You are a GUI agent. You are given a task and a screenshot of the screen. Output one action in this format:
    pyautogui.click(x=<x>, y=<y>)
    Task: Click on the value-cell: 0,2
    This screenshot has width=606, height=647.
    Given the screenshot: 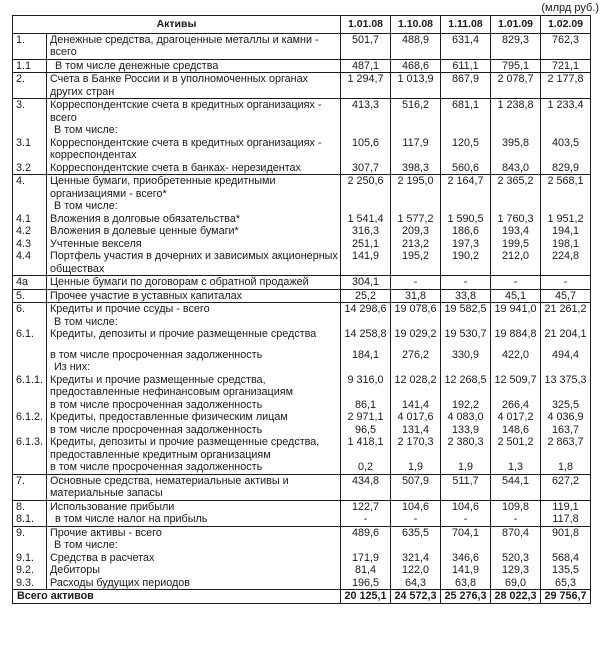 What is the action you would take?
    pyautogui.click(x=366, y=467)
    